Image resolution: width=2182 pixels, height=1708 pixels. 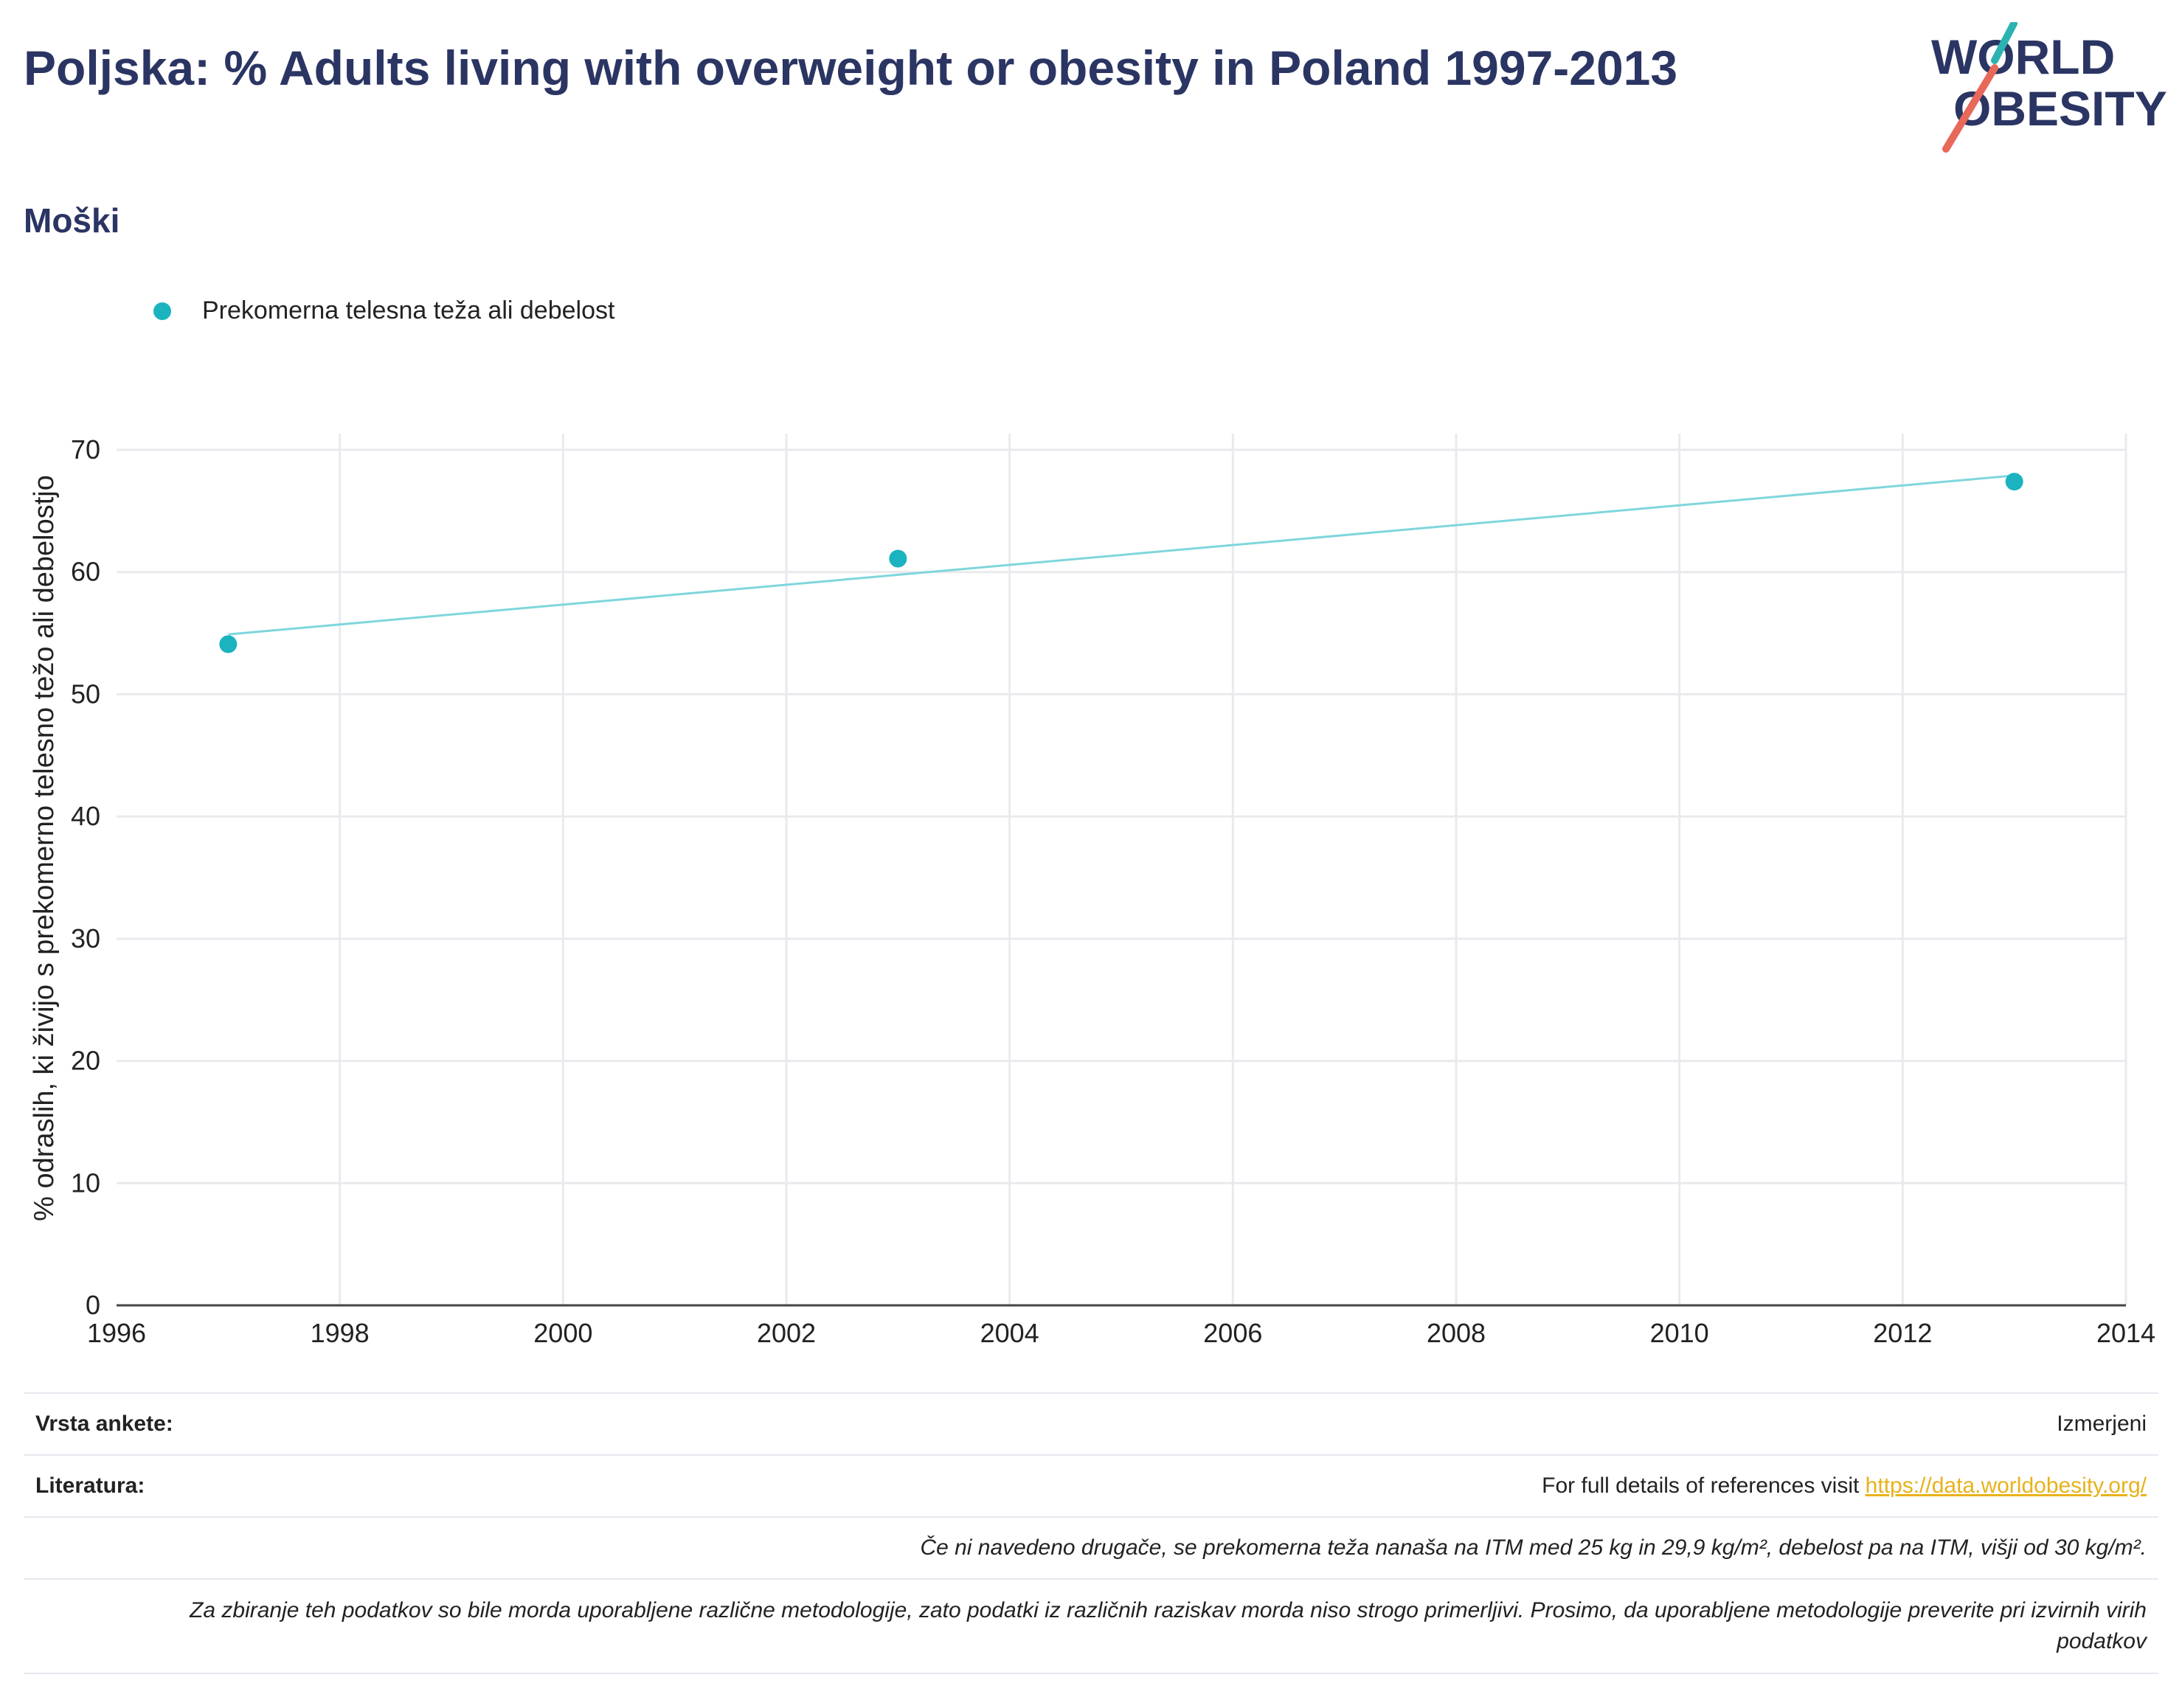 I want to click on y-tick-label: 40, so click(x=85, y=816).